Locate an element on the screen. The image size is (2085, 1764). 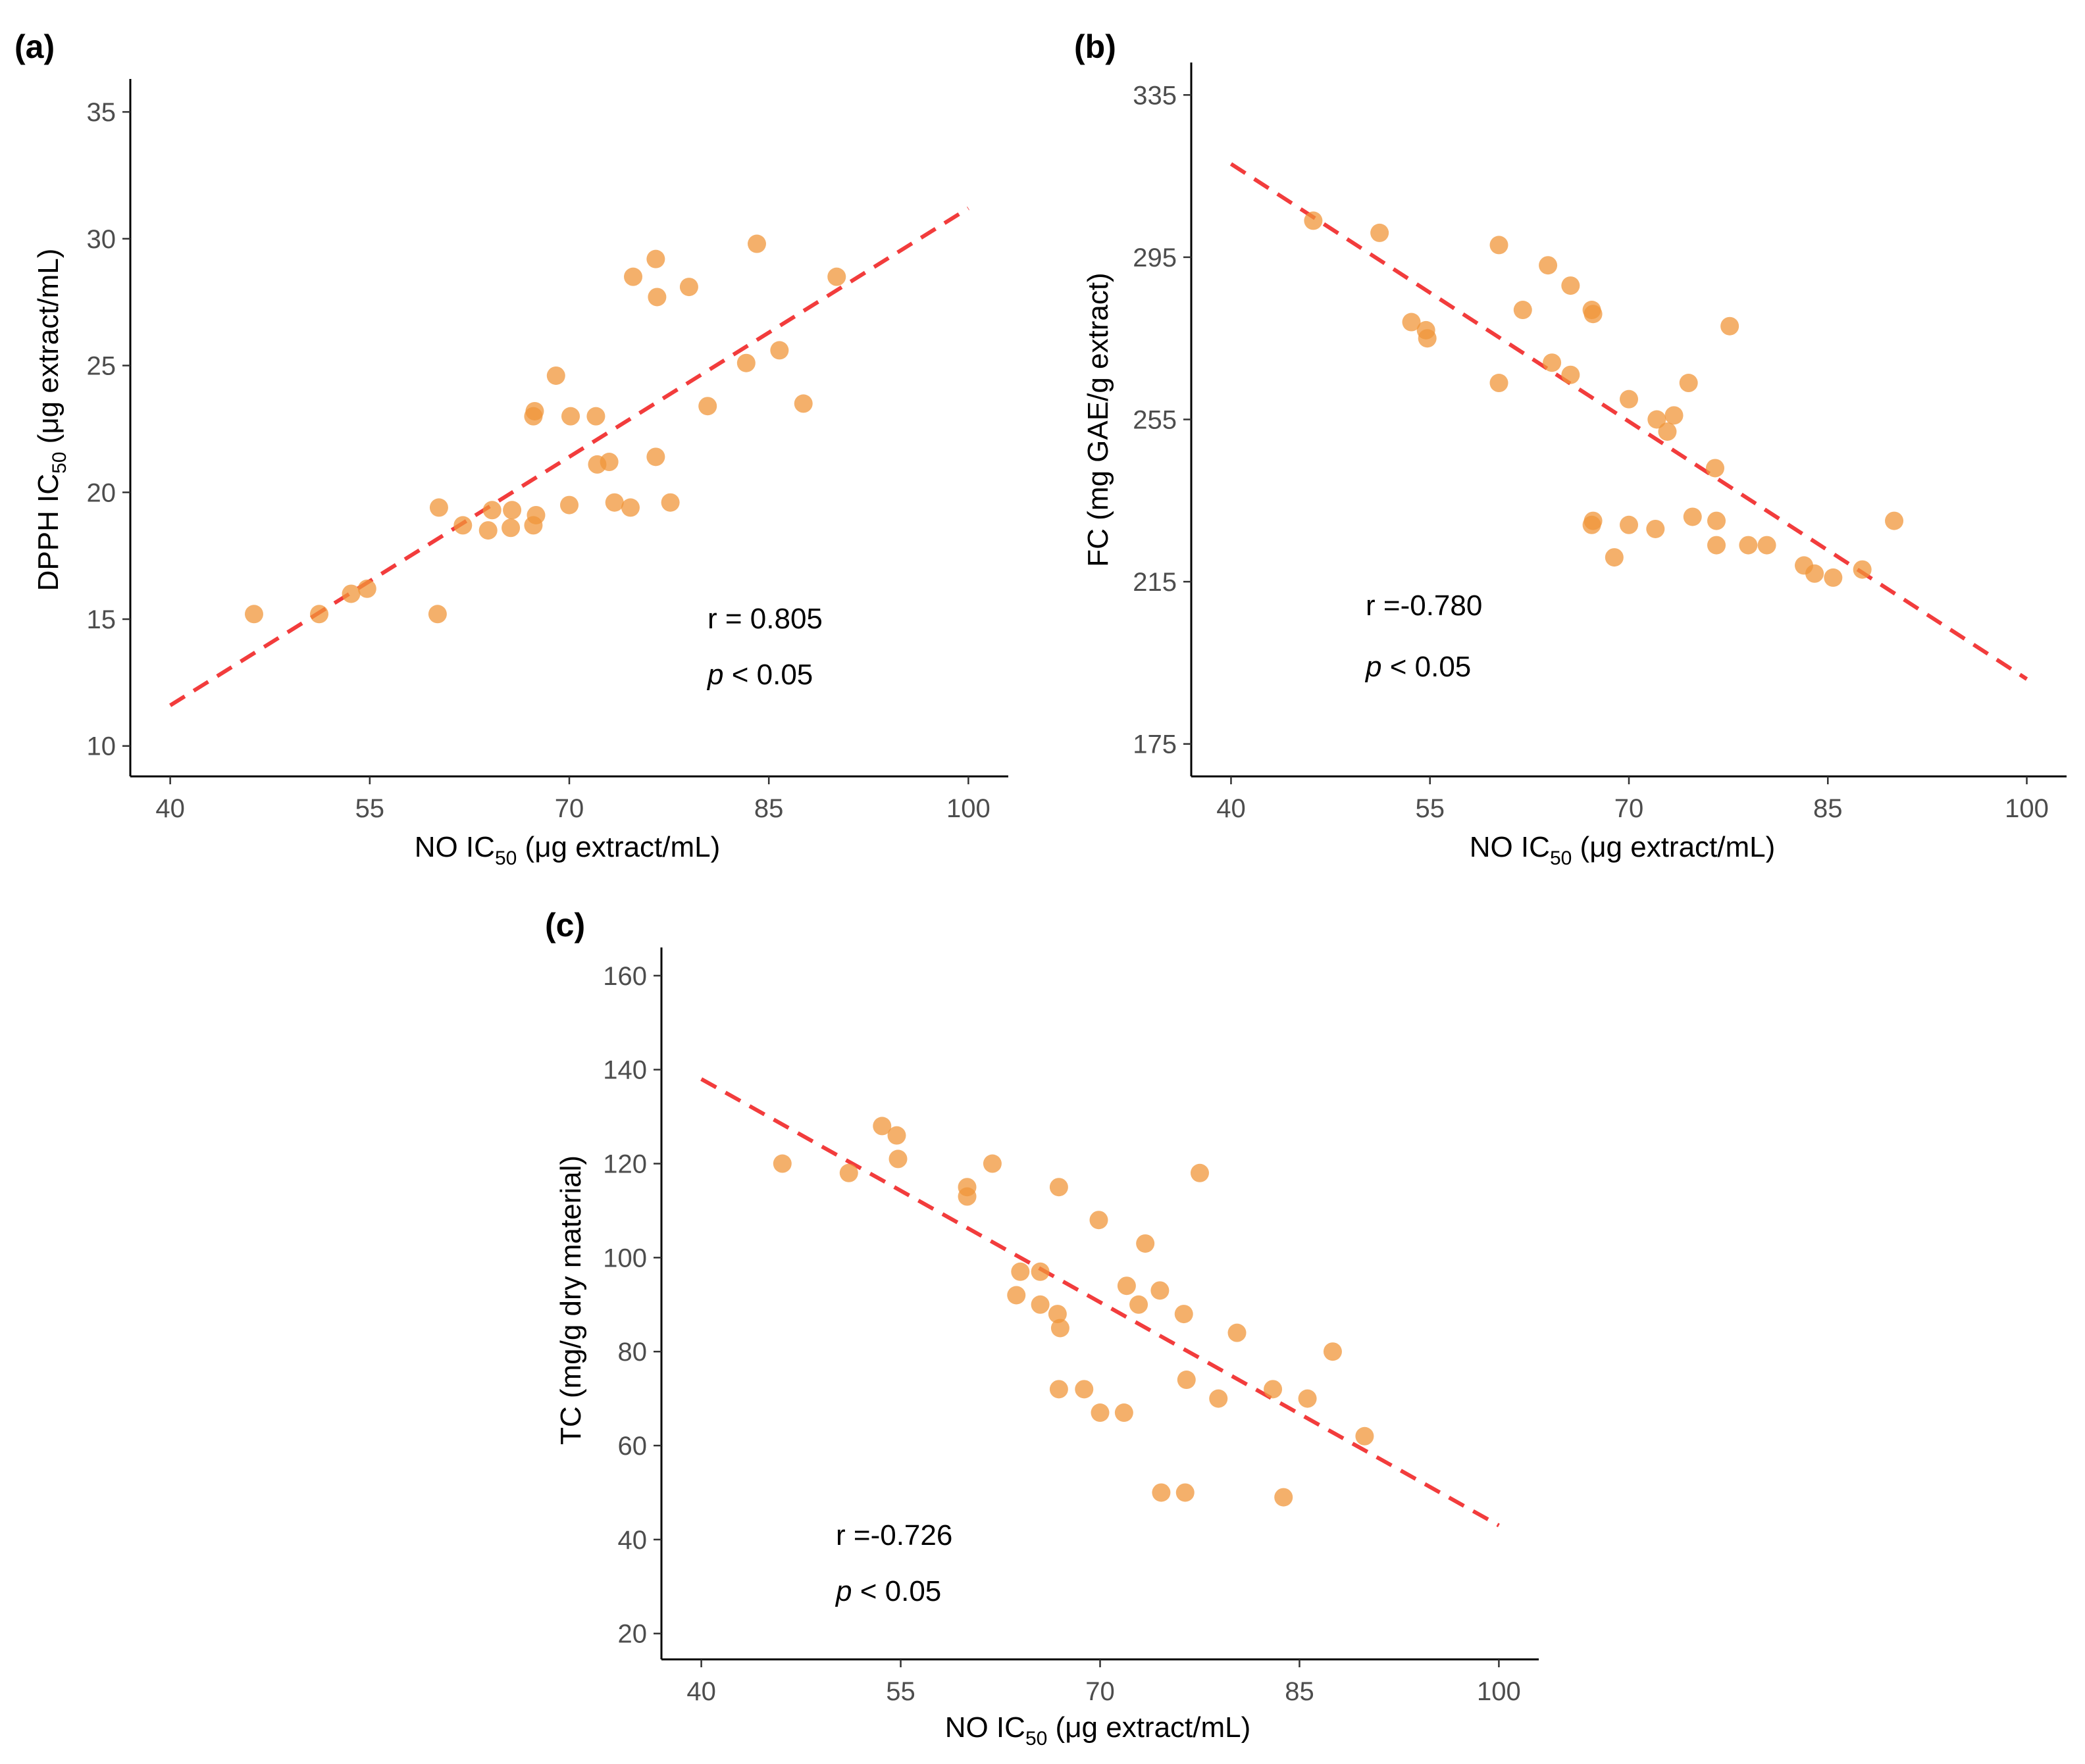
panel-b-regression-line is located at coordinates (1628, 421).